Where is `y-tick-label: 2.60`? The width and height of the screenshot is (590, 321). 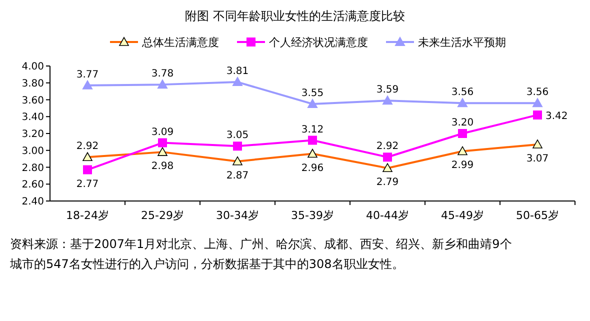 y-tick-label: 2.60 is located at coordinates (33, 185).